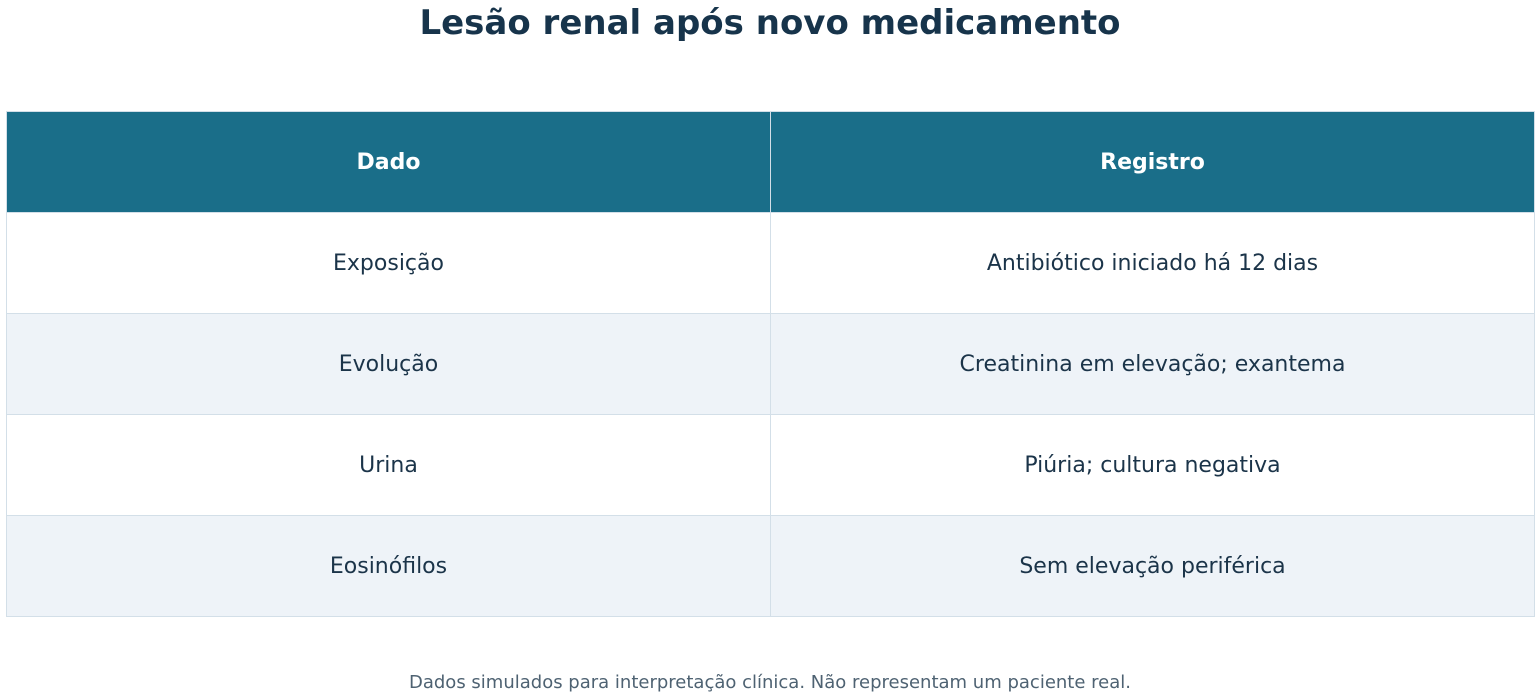 The height and width of the screenshot is (700, 1540). I want to click on header-row: Dado Registro, so click(770, 162).